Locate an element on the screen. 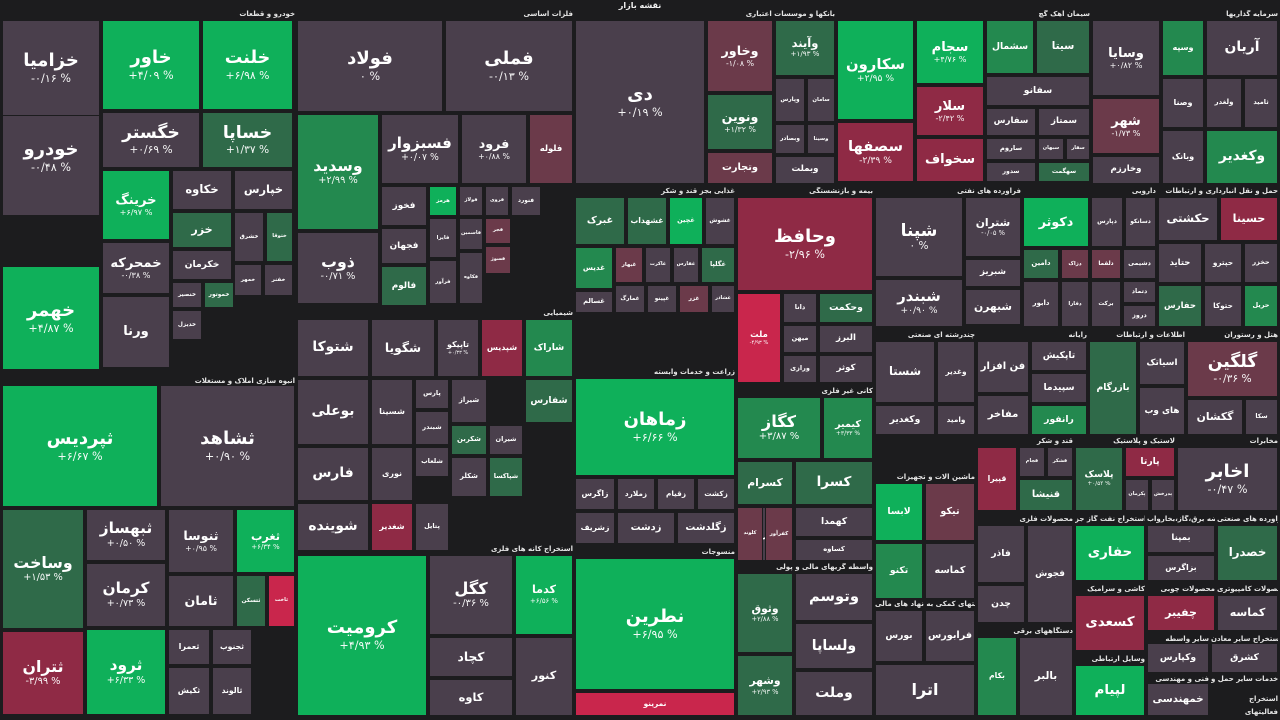  stock-tile: کرمان +۰/۷۳ % is located at coordinates (126, 595).